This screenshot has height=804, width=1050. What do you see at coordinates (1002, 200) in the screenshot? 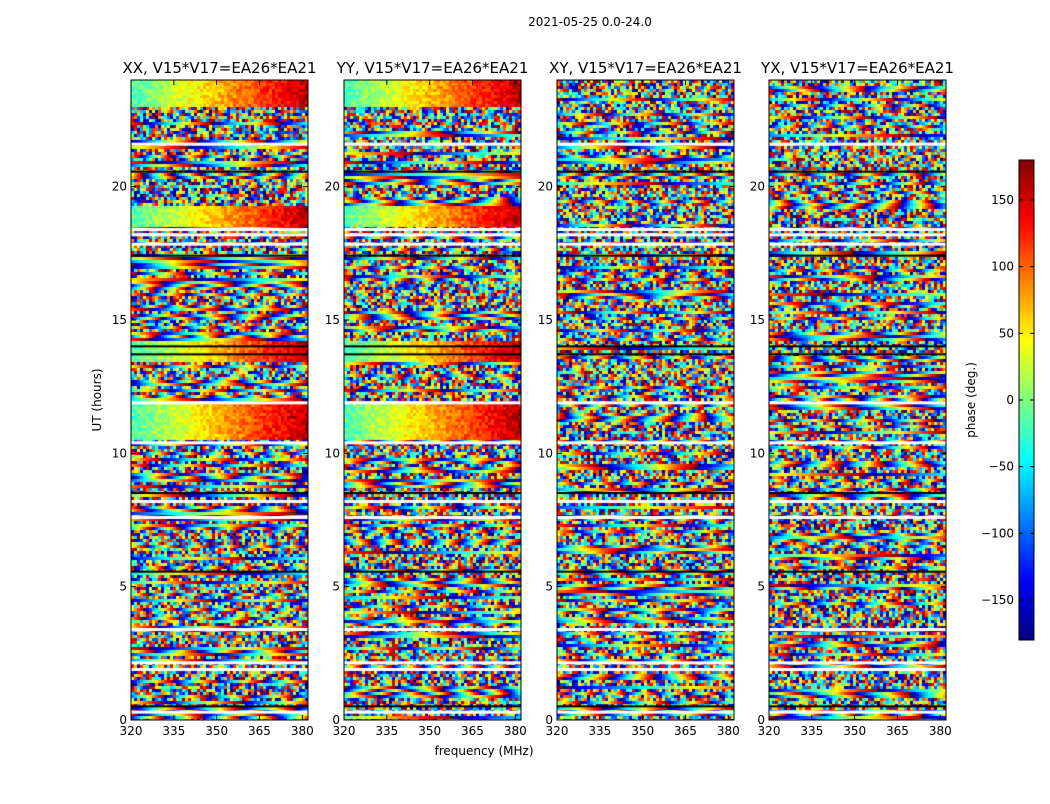
I see `colorbar-tick-label: 150` at bounding box center [1002, 200].